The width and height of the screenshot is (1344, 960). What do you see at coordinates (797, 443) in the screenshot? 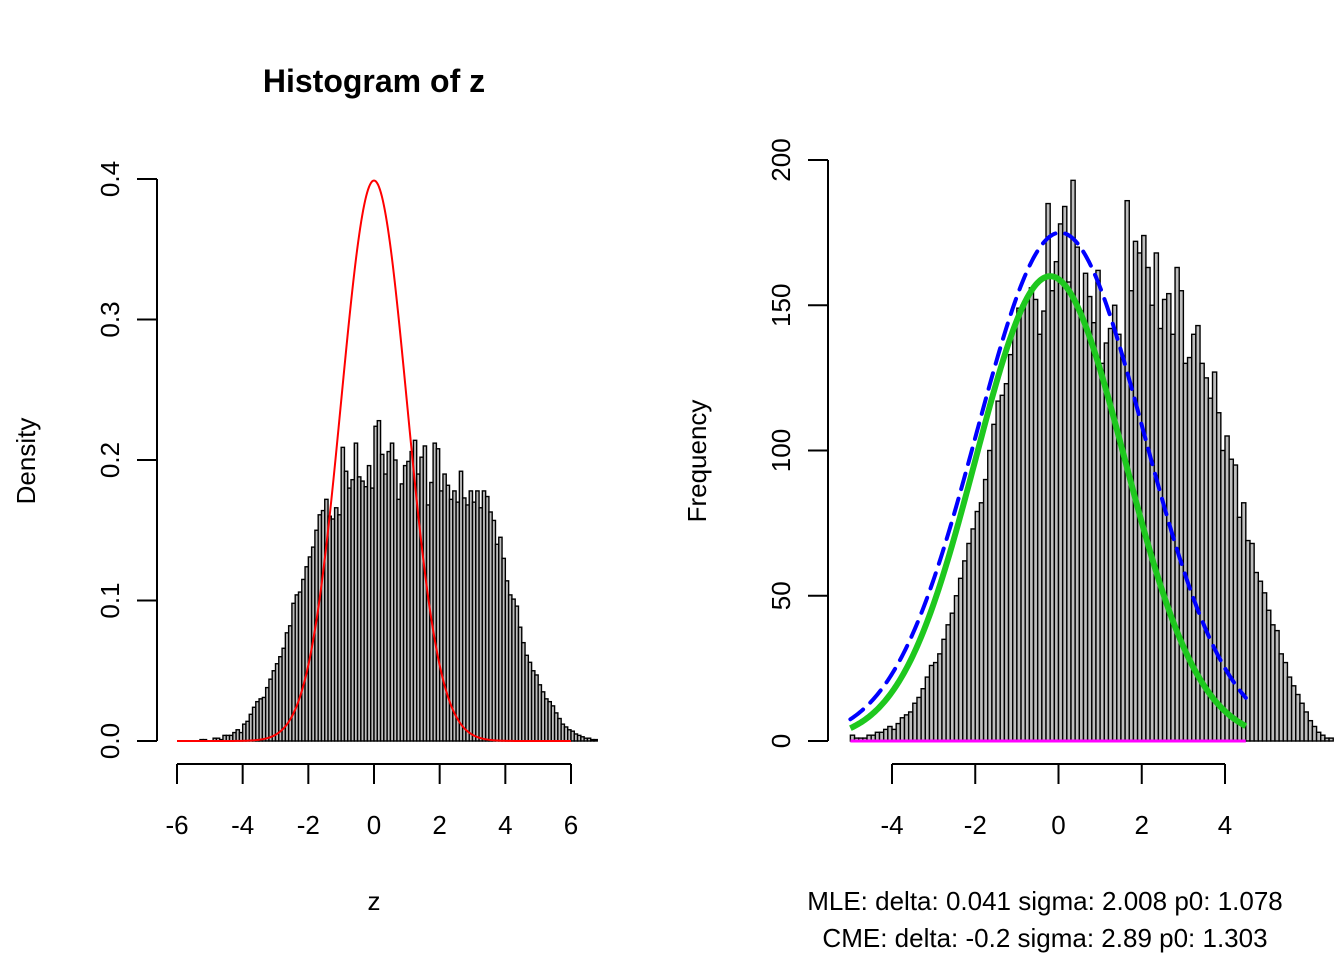
I see `right-y-axis: 0 50 100 150 200` at bounding box center [797, 443].